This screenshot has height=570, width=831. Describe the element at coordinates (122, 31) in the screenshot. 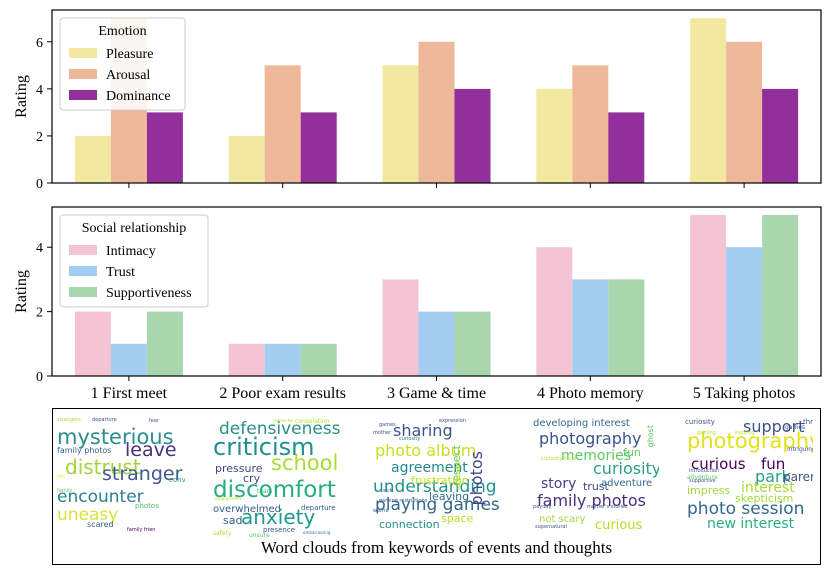

I see `legend-title: Emotion` at that location.